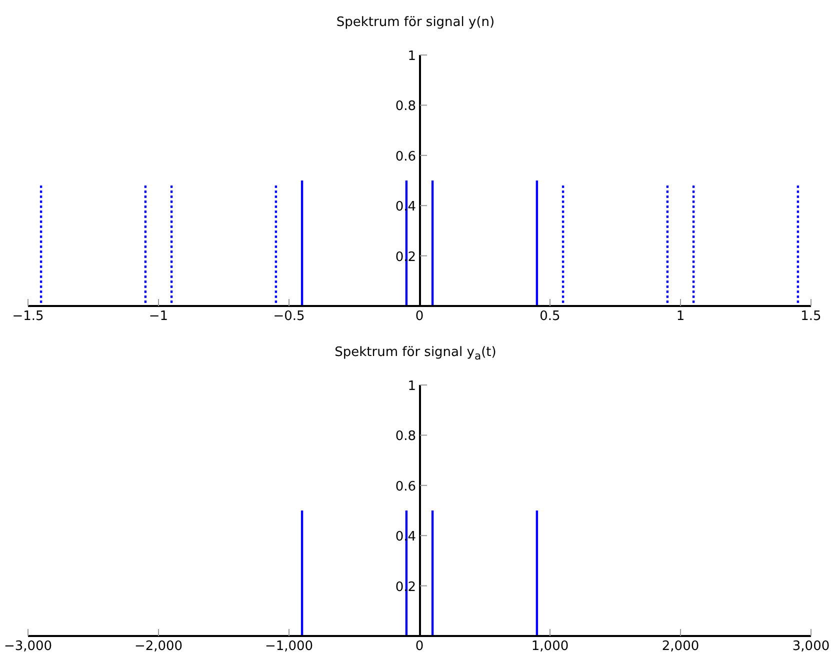 The height and width of the screenshot is (660, 831). I want to click on x-tick-label: −0.5, so click(289, 316).